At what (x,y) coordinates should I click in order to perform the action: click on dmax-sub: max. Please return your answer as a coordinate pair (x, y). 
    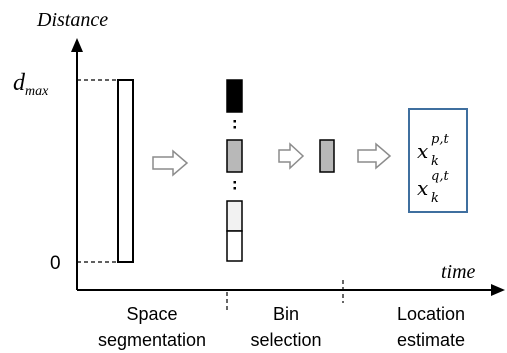
    Looking at the image, I should click on (37, 91).